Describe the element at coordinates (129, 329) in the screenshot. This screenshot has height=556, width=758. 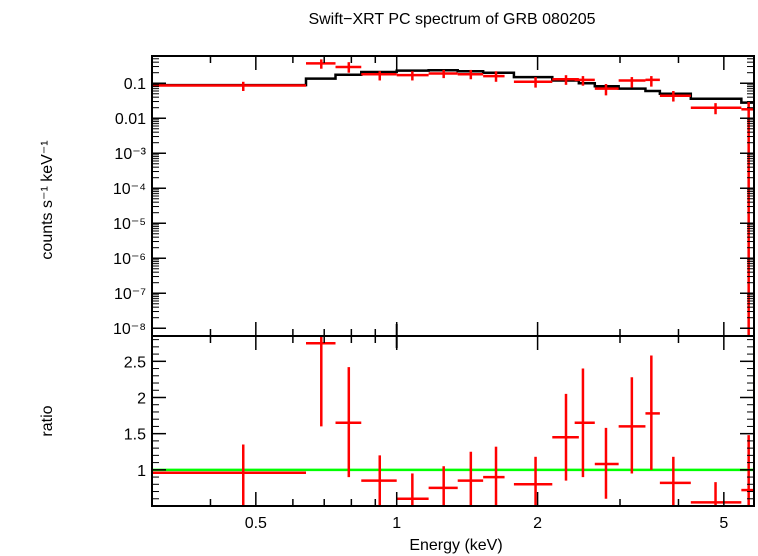
I see `spectrum-y-tick-label: 10⁻⁸` at that location.